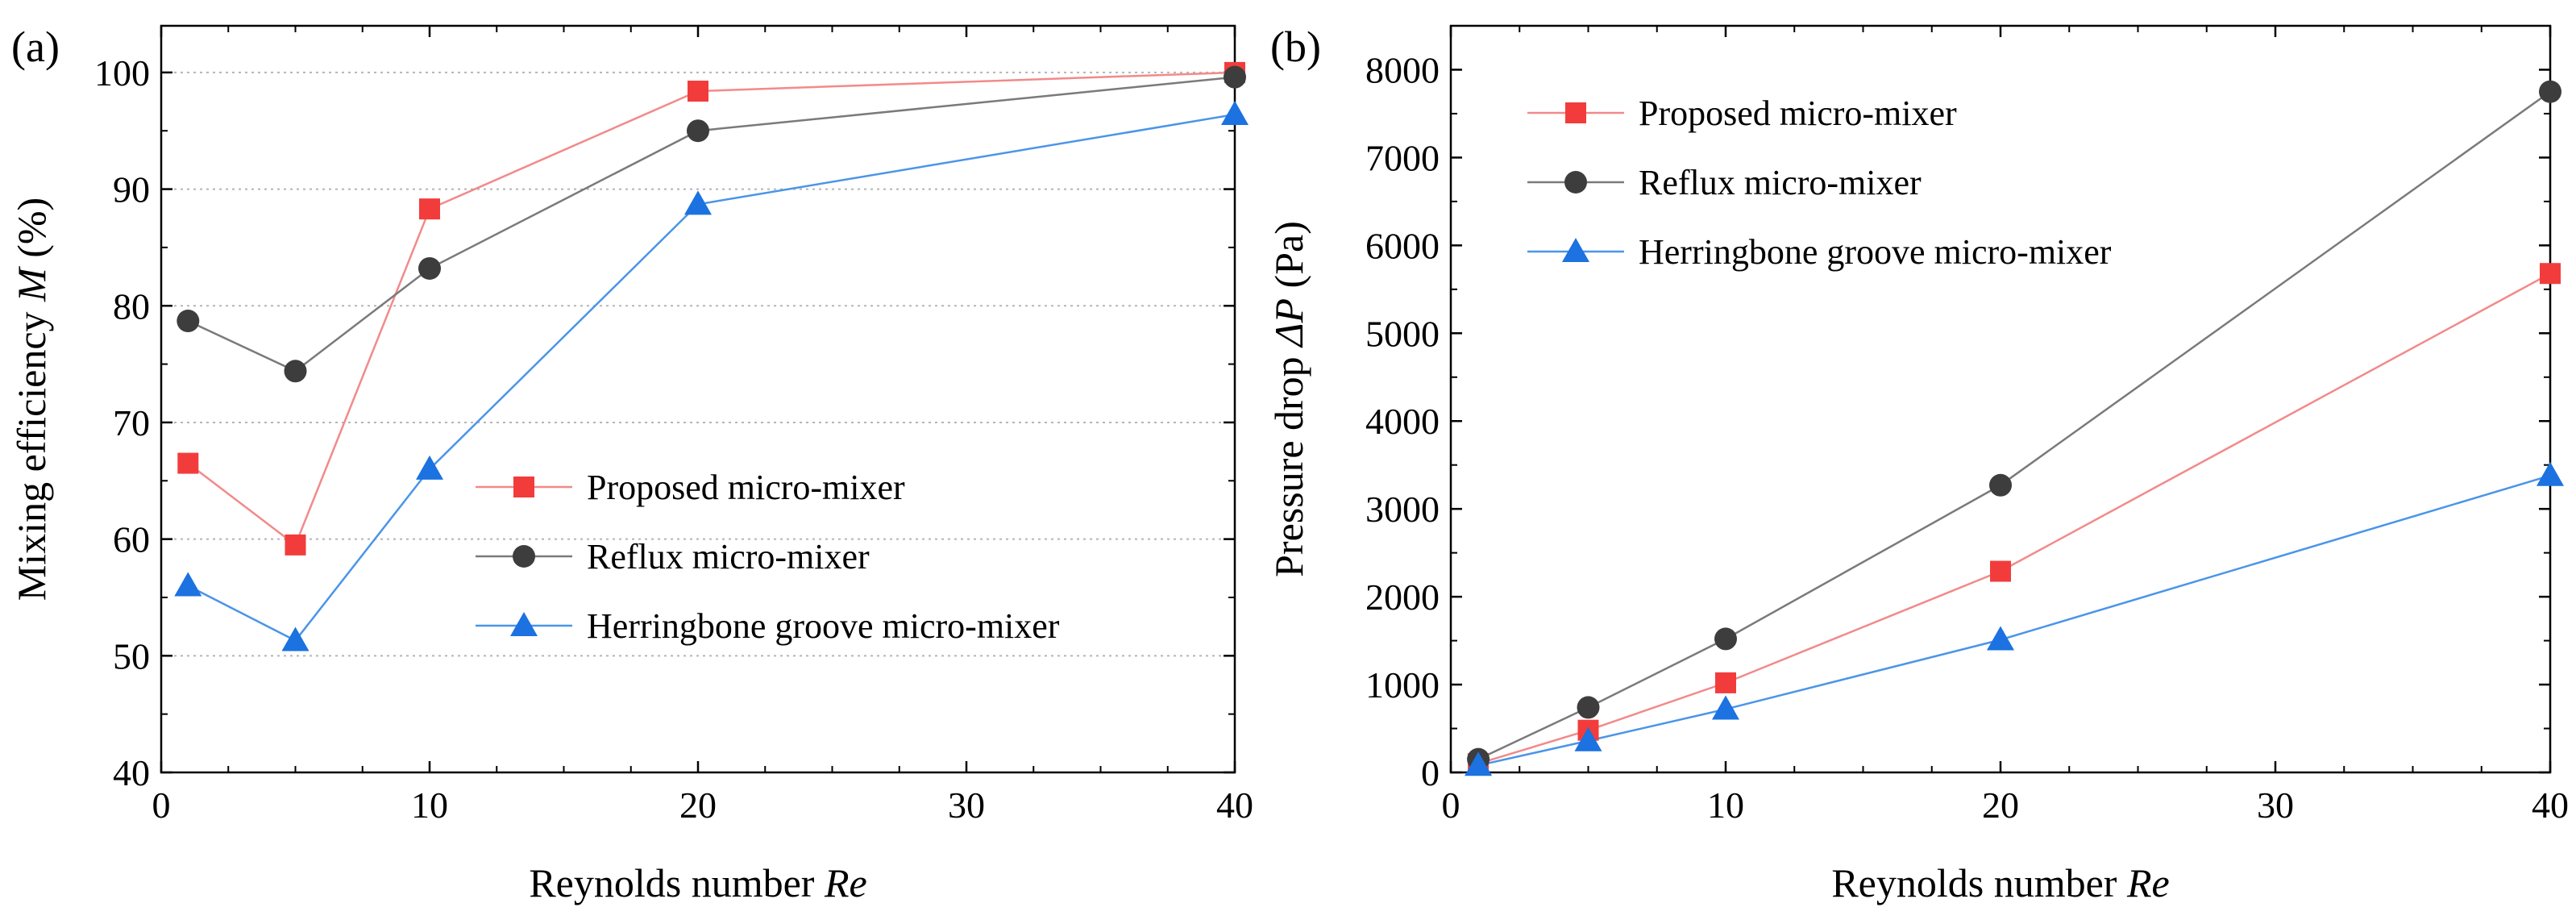  I want to click on y-tick-label: 6000, so click(1402, 245).